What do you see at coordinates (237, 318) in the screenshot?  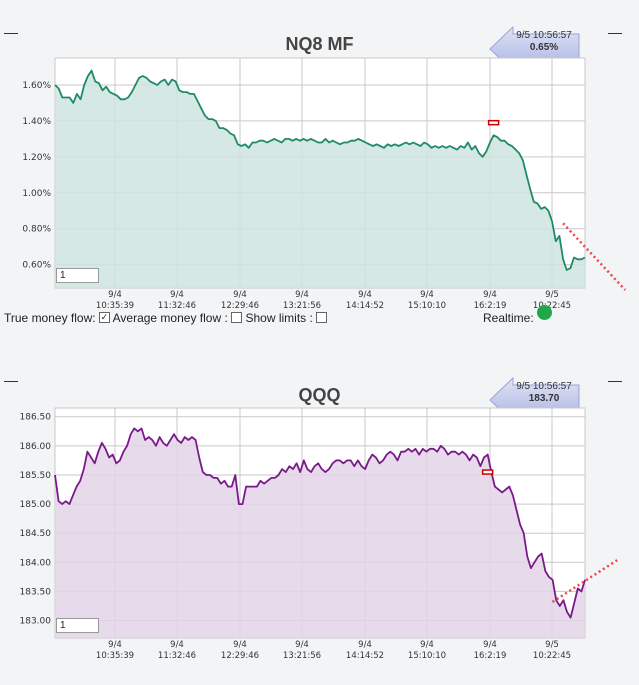 I see `average-money-flow-checkbox` at bounding box center [237, 318].